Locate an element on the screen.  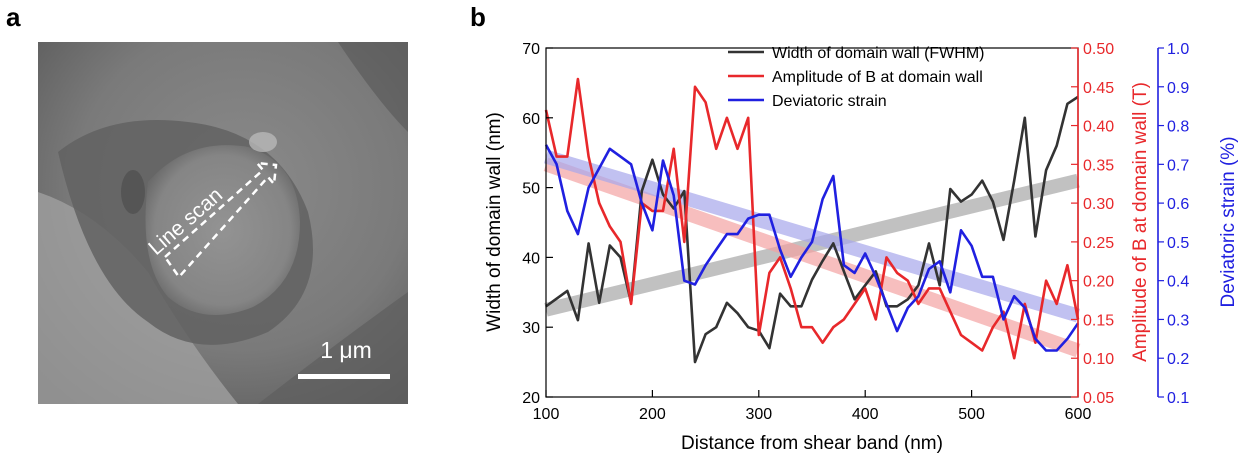
y-tick-label-strain: 0.5 is located at coordinates (1178, 243).